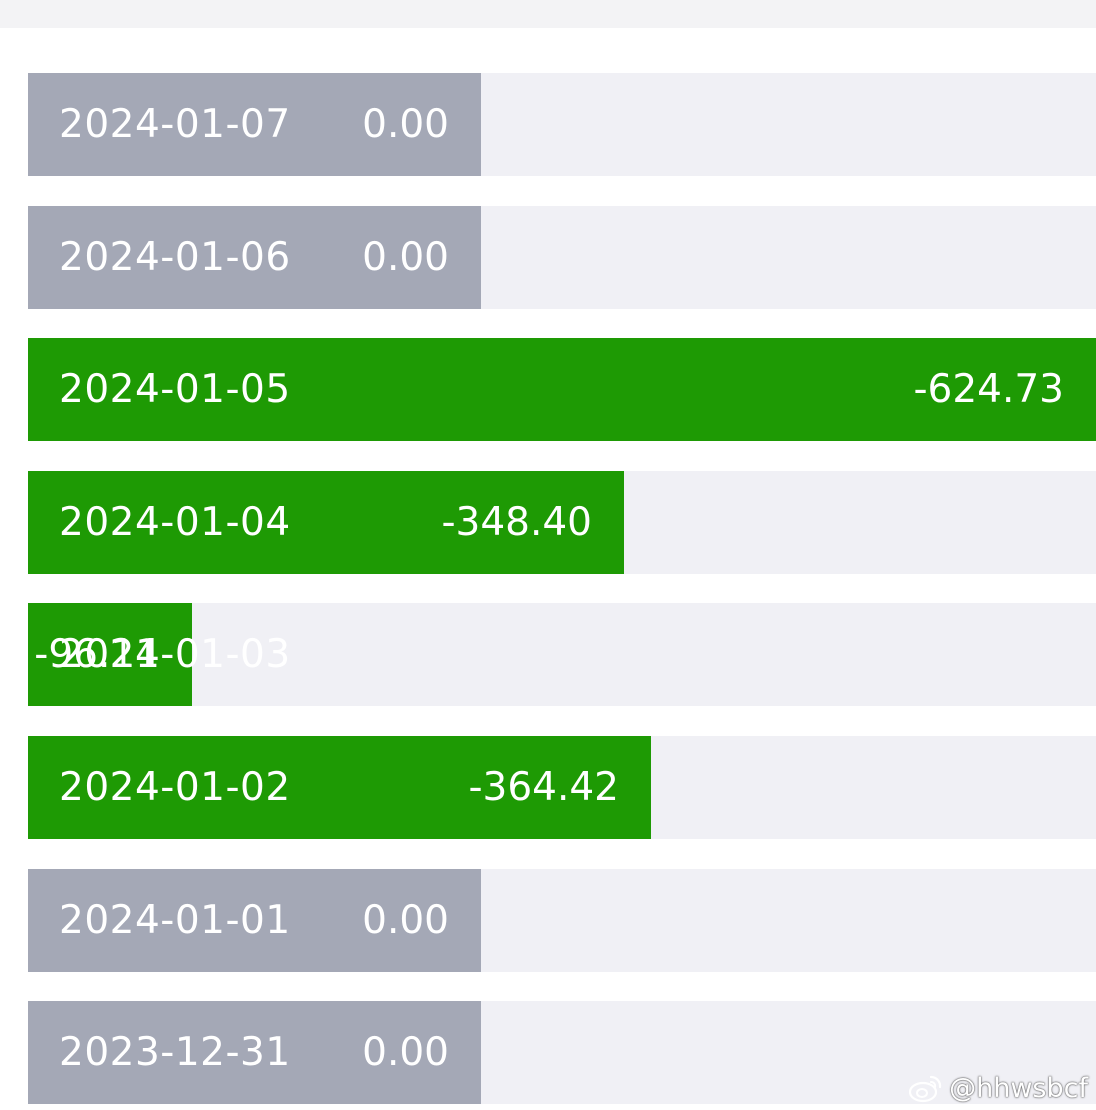 Image resolution: width=1096 pixels, height=1110 pixels. What do you see at coordinates (516, 522) in the screenshot?
I see `bar-value-label: -348.40` at bounding box center [516, 522].